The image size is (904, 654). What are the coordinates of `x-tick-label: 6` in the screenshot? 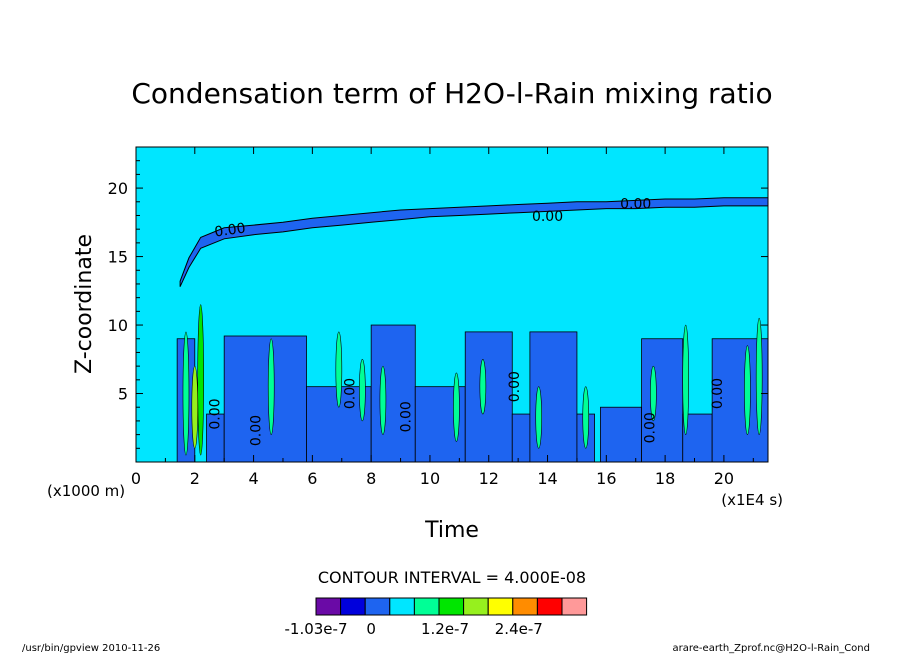 It's located at (312, 478).